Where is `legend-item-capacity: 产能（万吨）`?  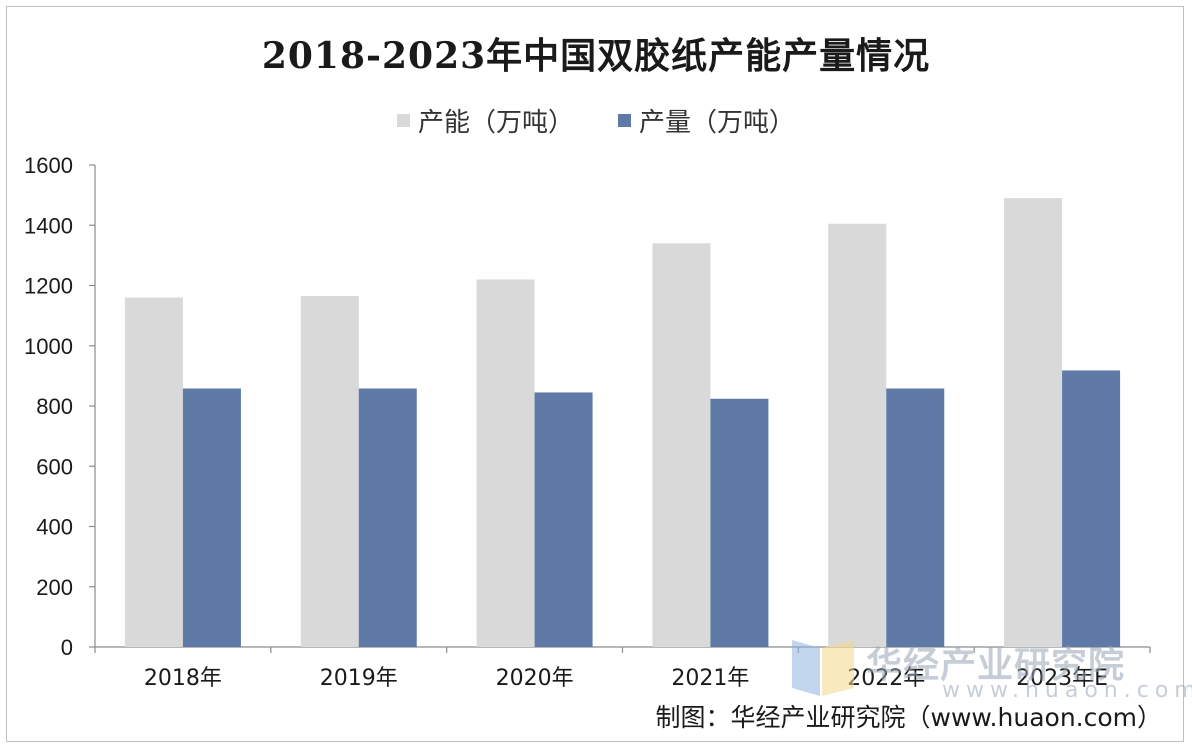
legend-item-capacity: 产能（万吨） is located at coordinates (485, 120).